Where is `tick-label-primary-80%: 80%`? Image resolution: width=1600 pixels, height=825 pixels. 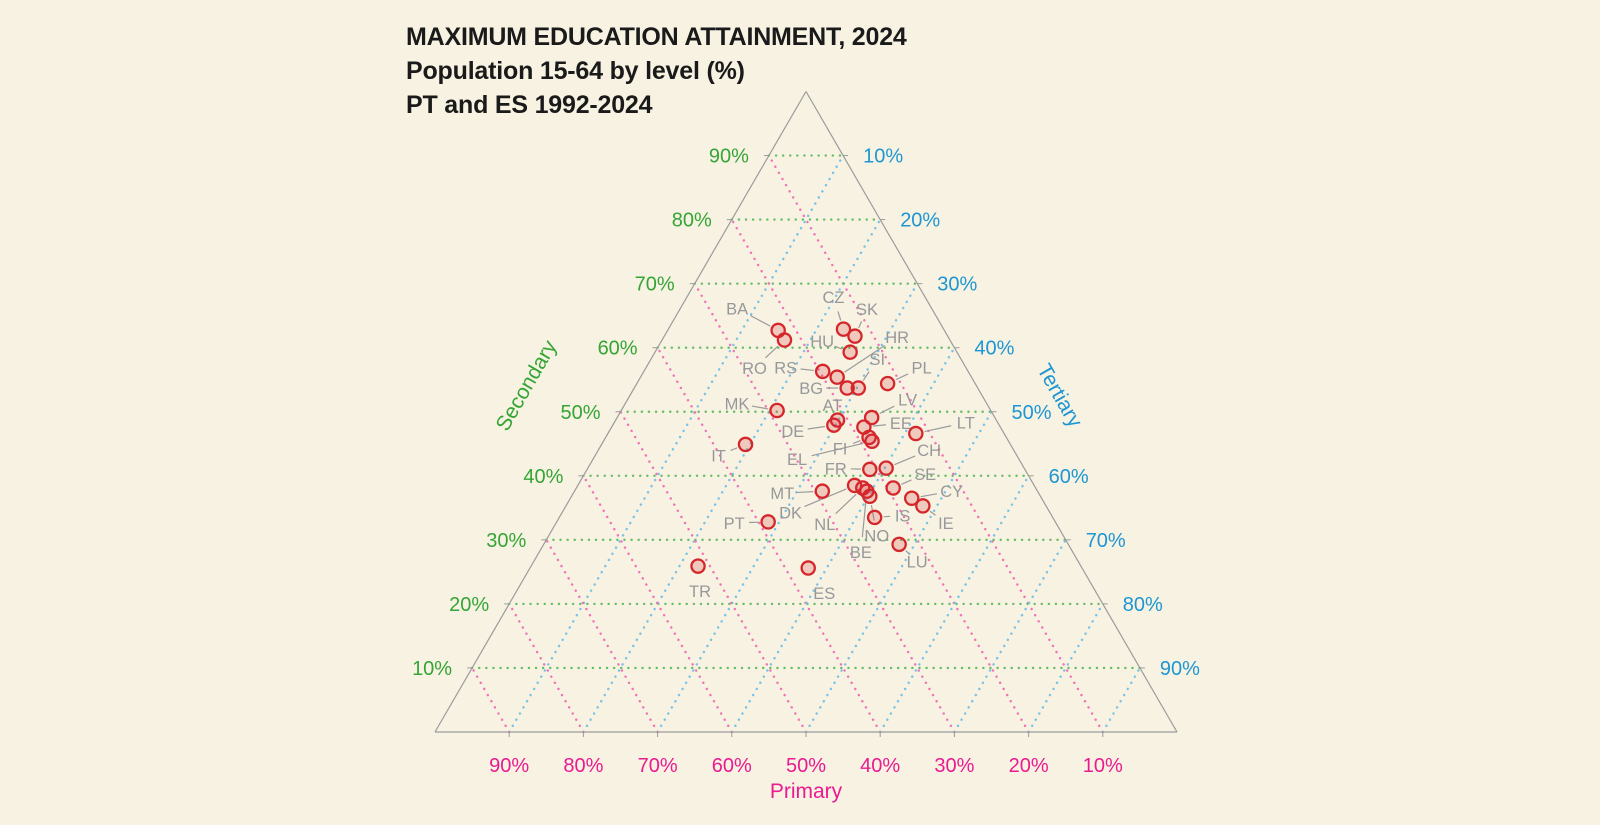
tick-label-primary-80%: 80% is located at coordinates (583, 766).